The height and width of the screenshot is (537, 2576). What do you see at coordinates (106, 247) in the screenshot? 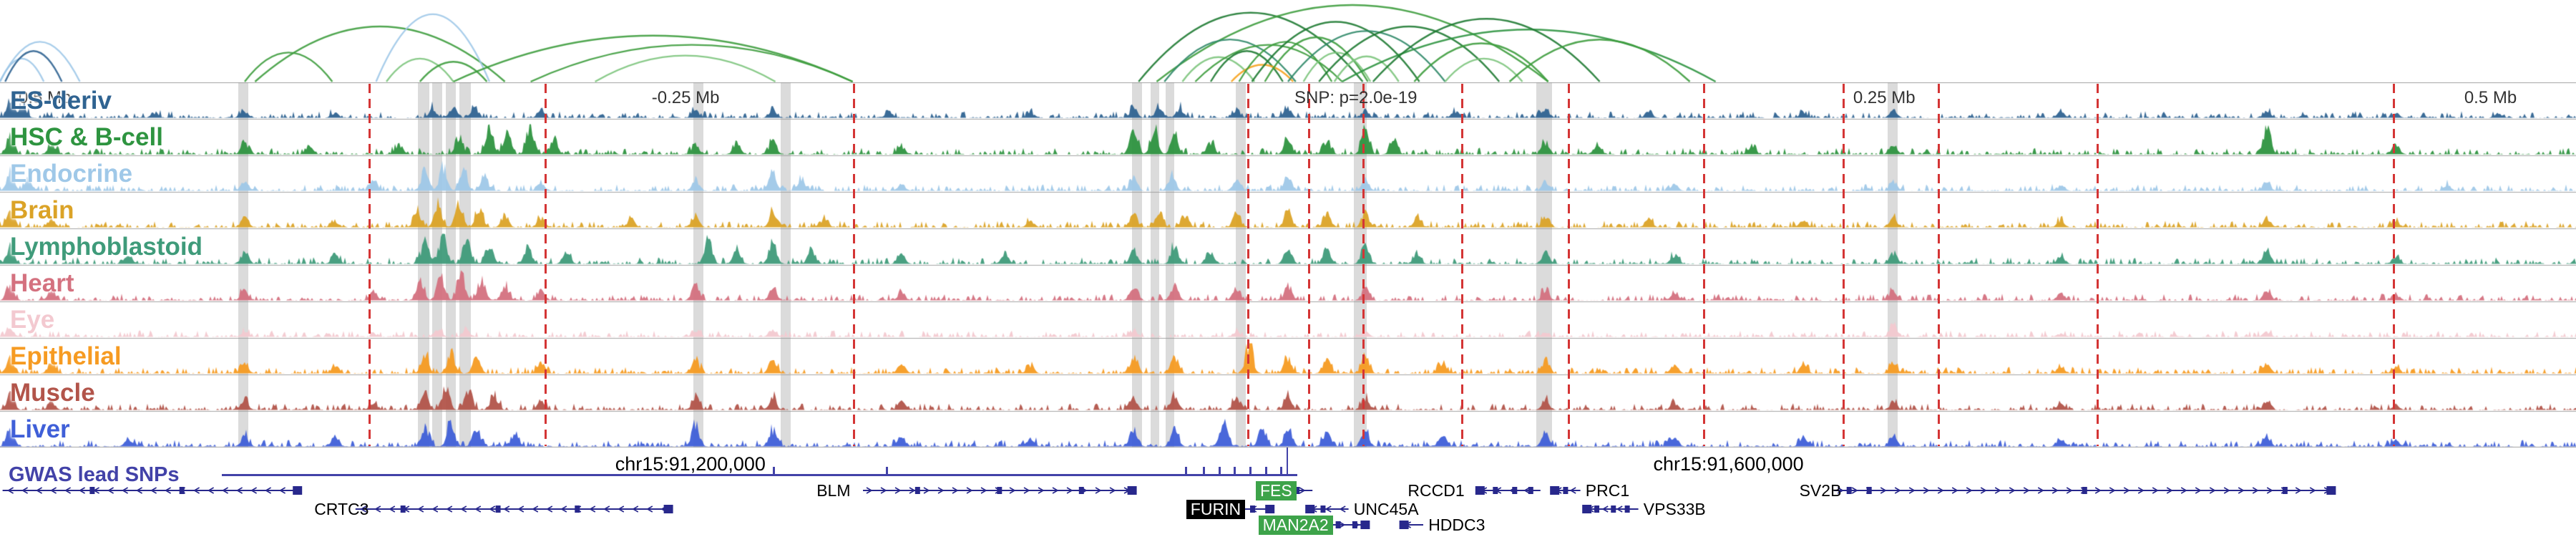
I see `track-label-lymphoblastoid: Lymphoblastoid` at bounding box center [106, 247].